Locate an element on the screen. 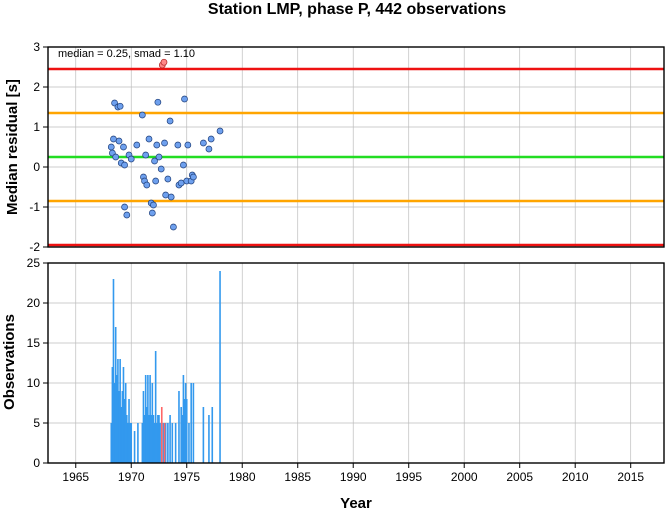  x-tick-label: 2010 is located at coordinates (575, 477).